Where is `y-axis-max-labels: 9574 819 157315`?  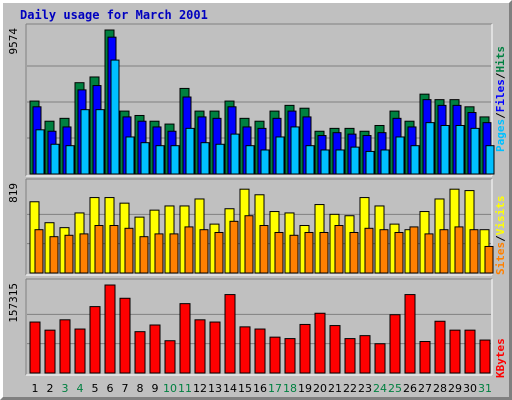 y-axis-max-labels: 9574 819 157315 is located at coordinates (13, 175).